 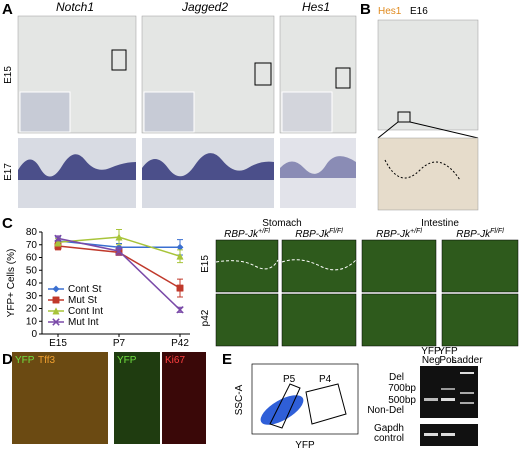 What do you see at coordinates (289, 379) in the screenshot?
I see `gate-label: P5` at bounding box center [289, 379].